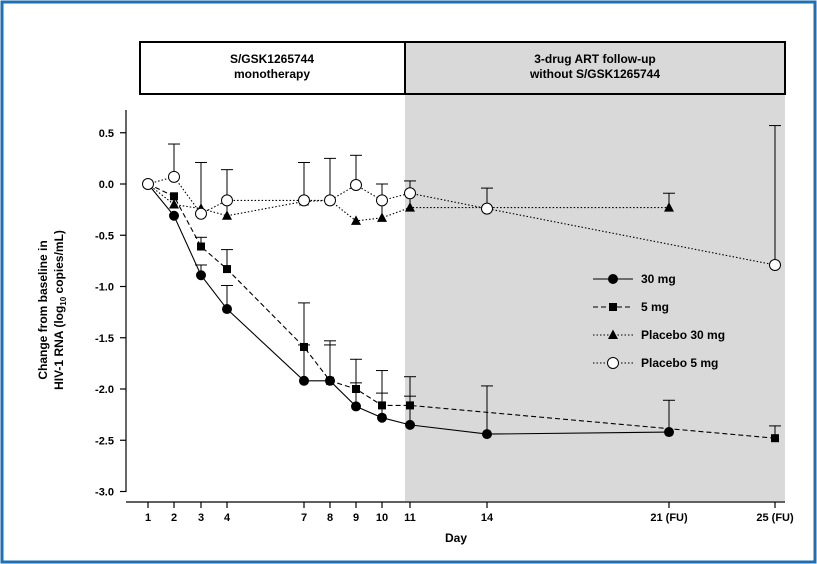 This screenshot has height=564, width=817. Describe the element at coordinates (63, 300) in the screenshot. I see `y-axis-title-subscript: 10` at that location.